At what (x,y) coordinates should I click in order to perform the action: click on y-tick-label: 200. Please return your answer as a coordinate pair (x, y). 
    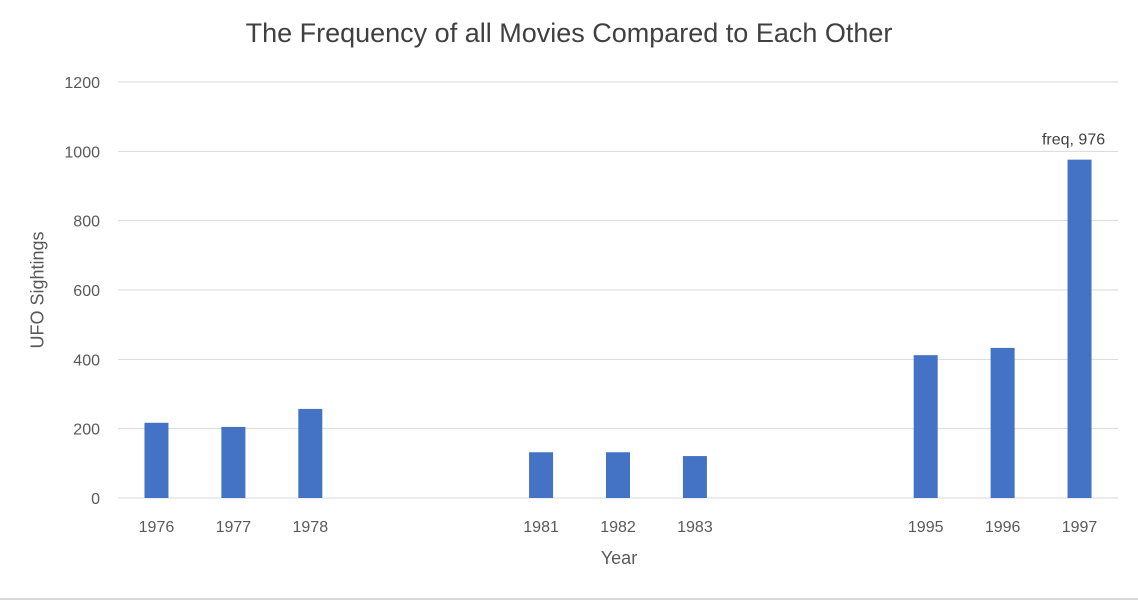
    Looking at the image, I should click on (86, 430).